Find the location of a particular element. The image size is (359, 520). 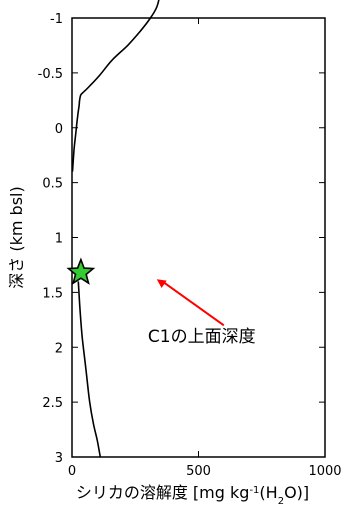

y-tick-label: 1 is located at coordinates (59, 239).